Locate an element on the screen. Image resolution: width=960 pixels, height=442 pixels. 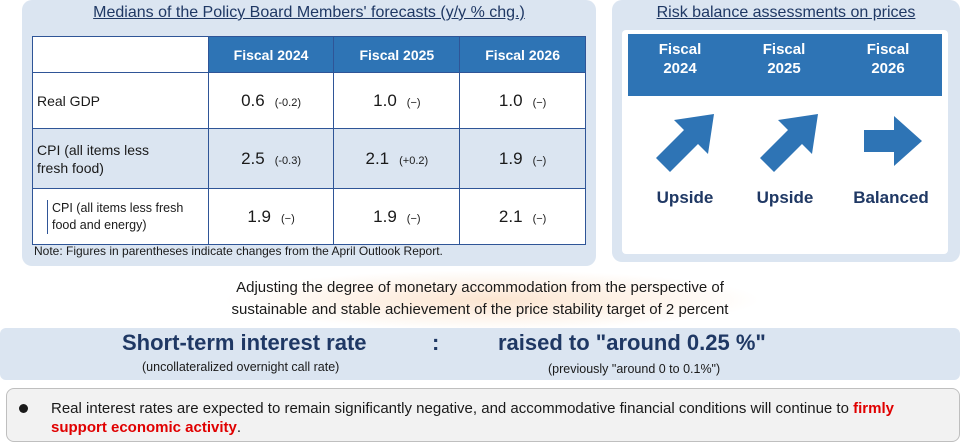
risk-assessment-fy2024: Upside is located at coordinates (685, 197).